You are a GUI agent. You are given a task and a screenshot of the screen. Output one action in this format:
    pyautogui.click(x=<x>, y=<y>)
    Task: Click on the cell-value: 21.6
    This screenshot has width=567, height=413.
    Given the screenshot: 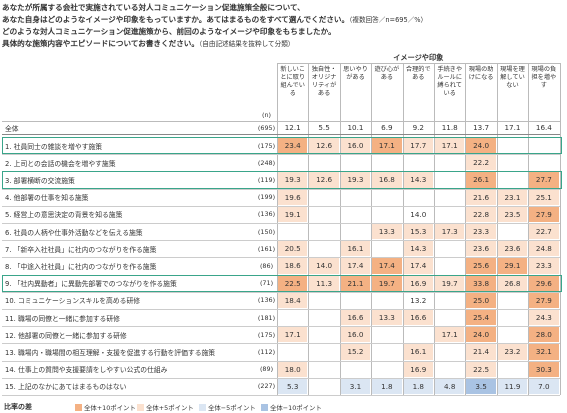 What is the action you would take?
    pyautogui.click(x=481, y=197)
    